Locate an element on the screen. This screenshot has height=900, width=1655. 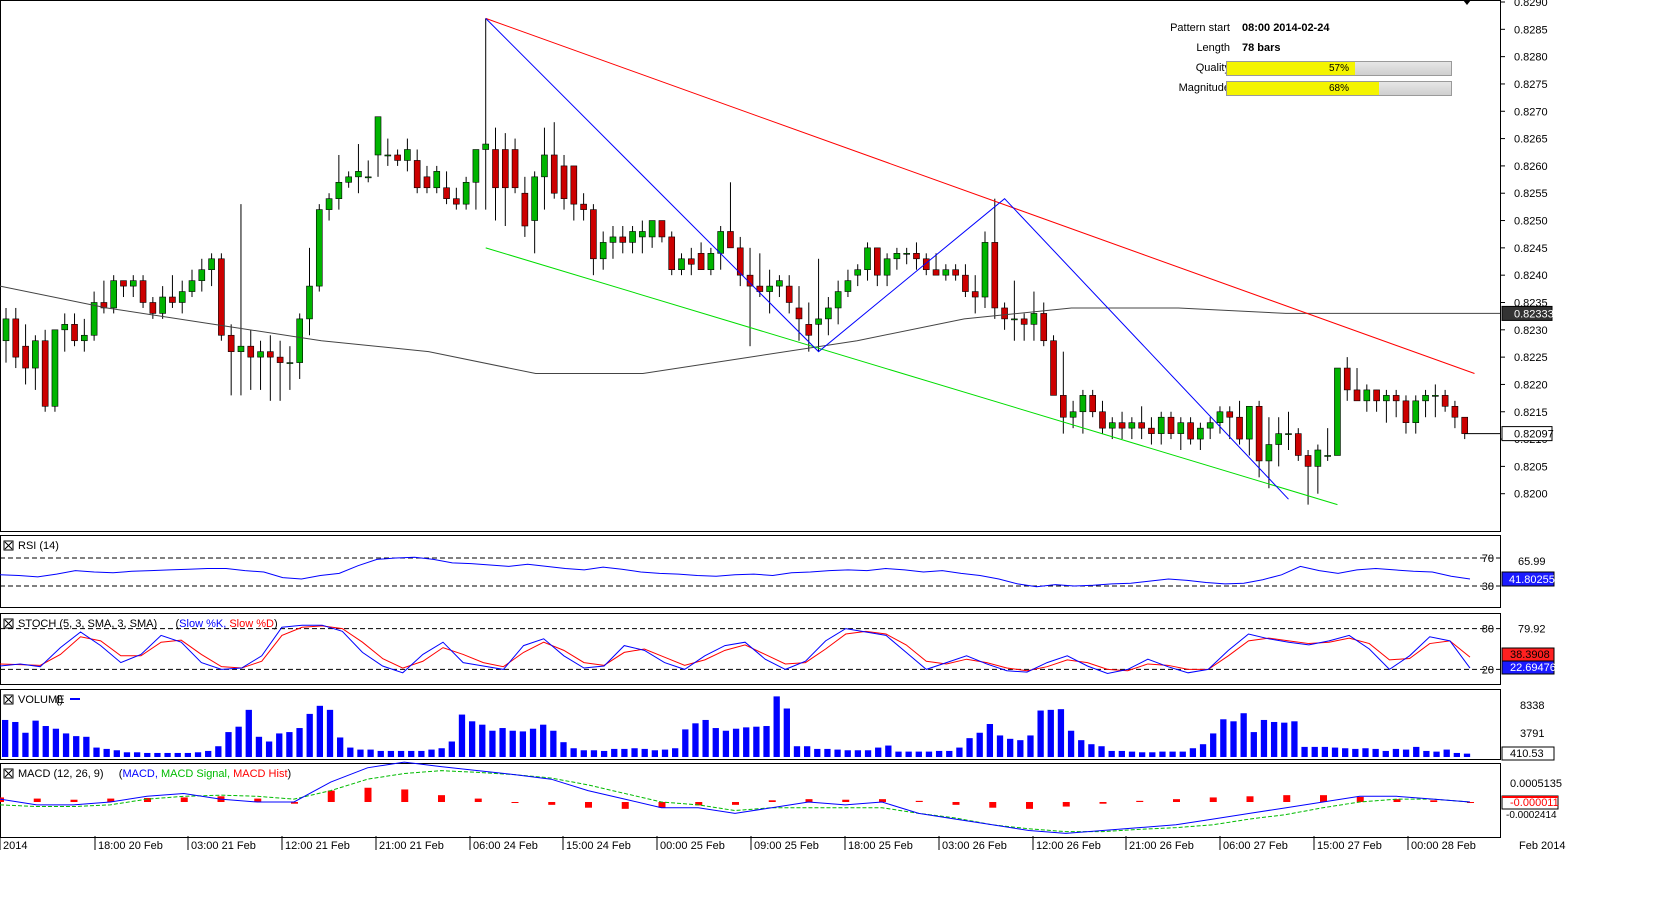
volume-value-label: 410.53 is located at coordinates (1527, 754).